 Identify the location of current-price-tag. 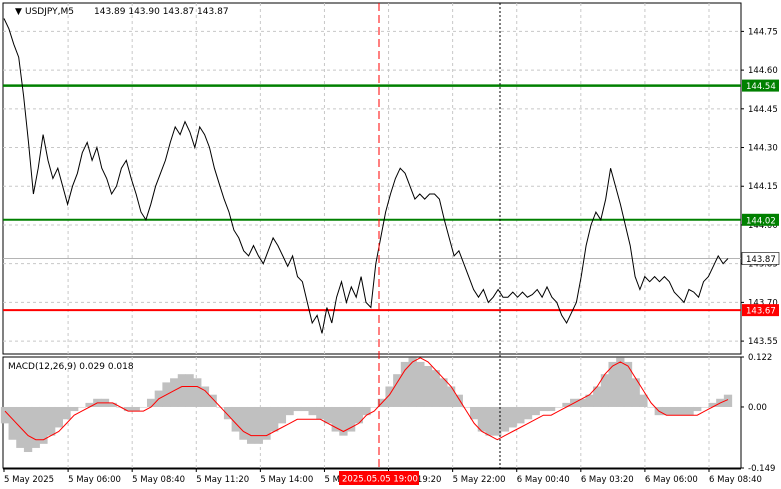
(760, 258).